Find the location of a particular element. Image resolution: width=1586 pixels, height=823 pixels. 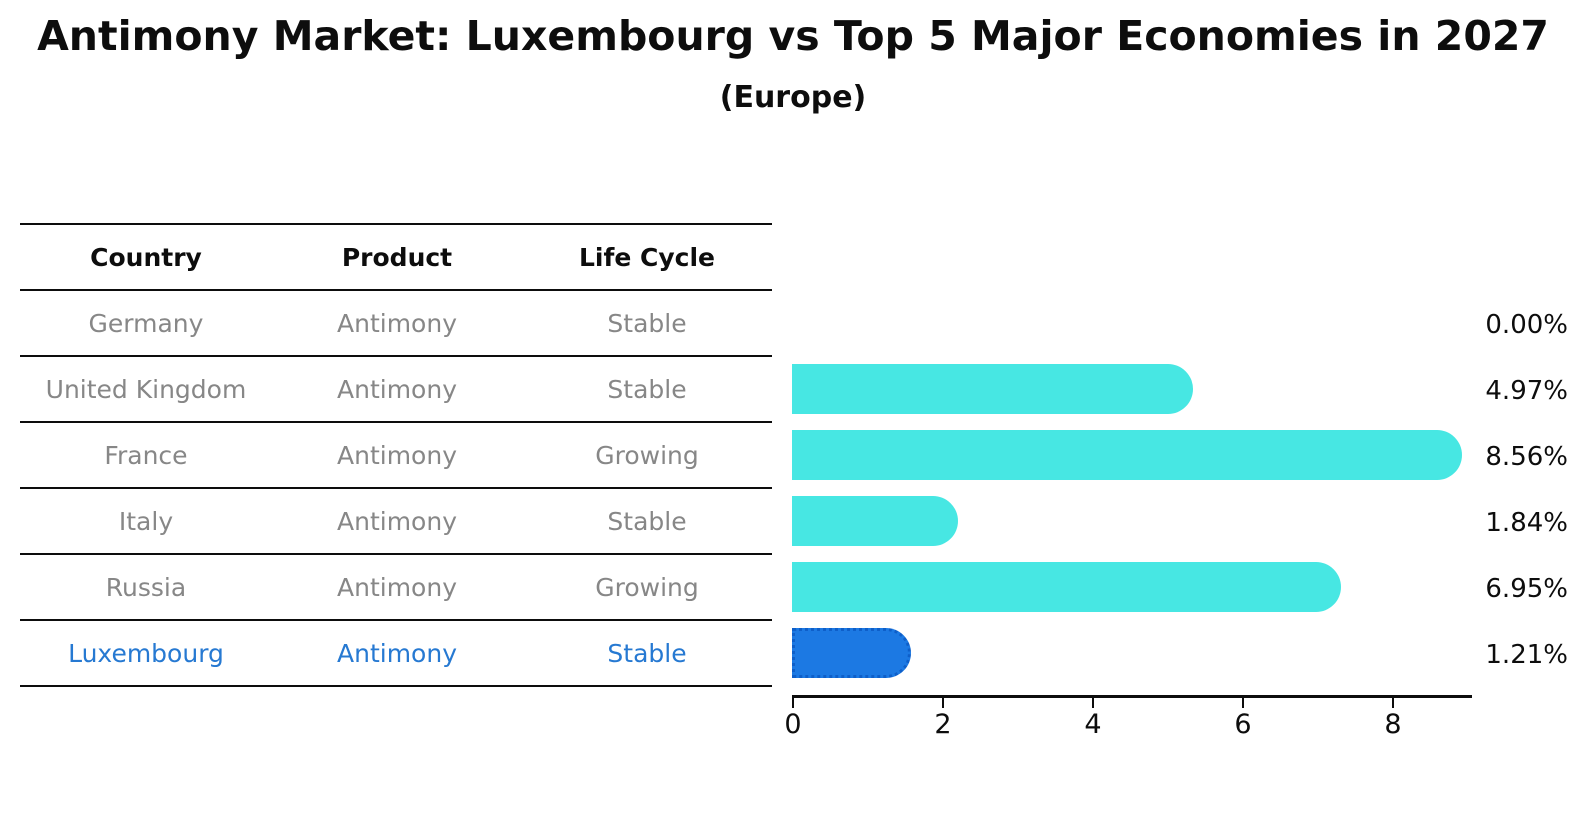

table-header-life-cycle: Life Cycle is located at coordinates (647, 257).